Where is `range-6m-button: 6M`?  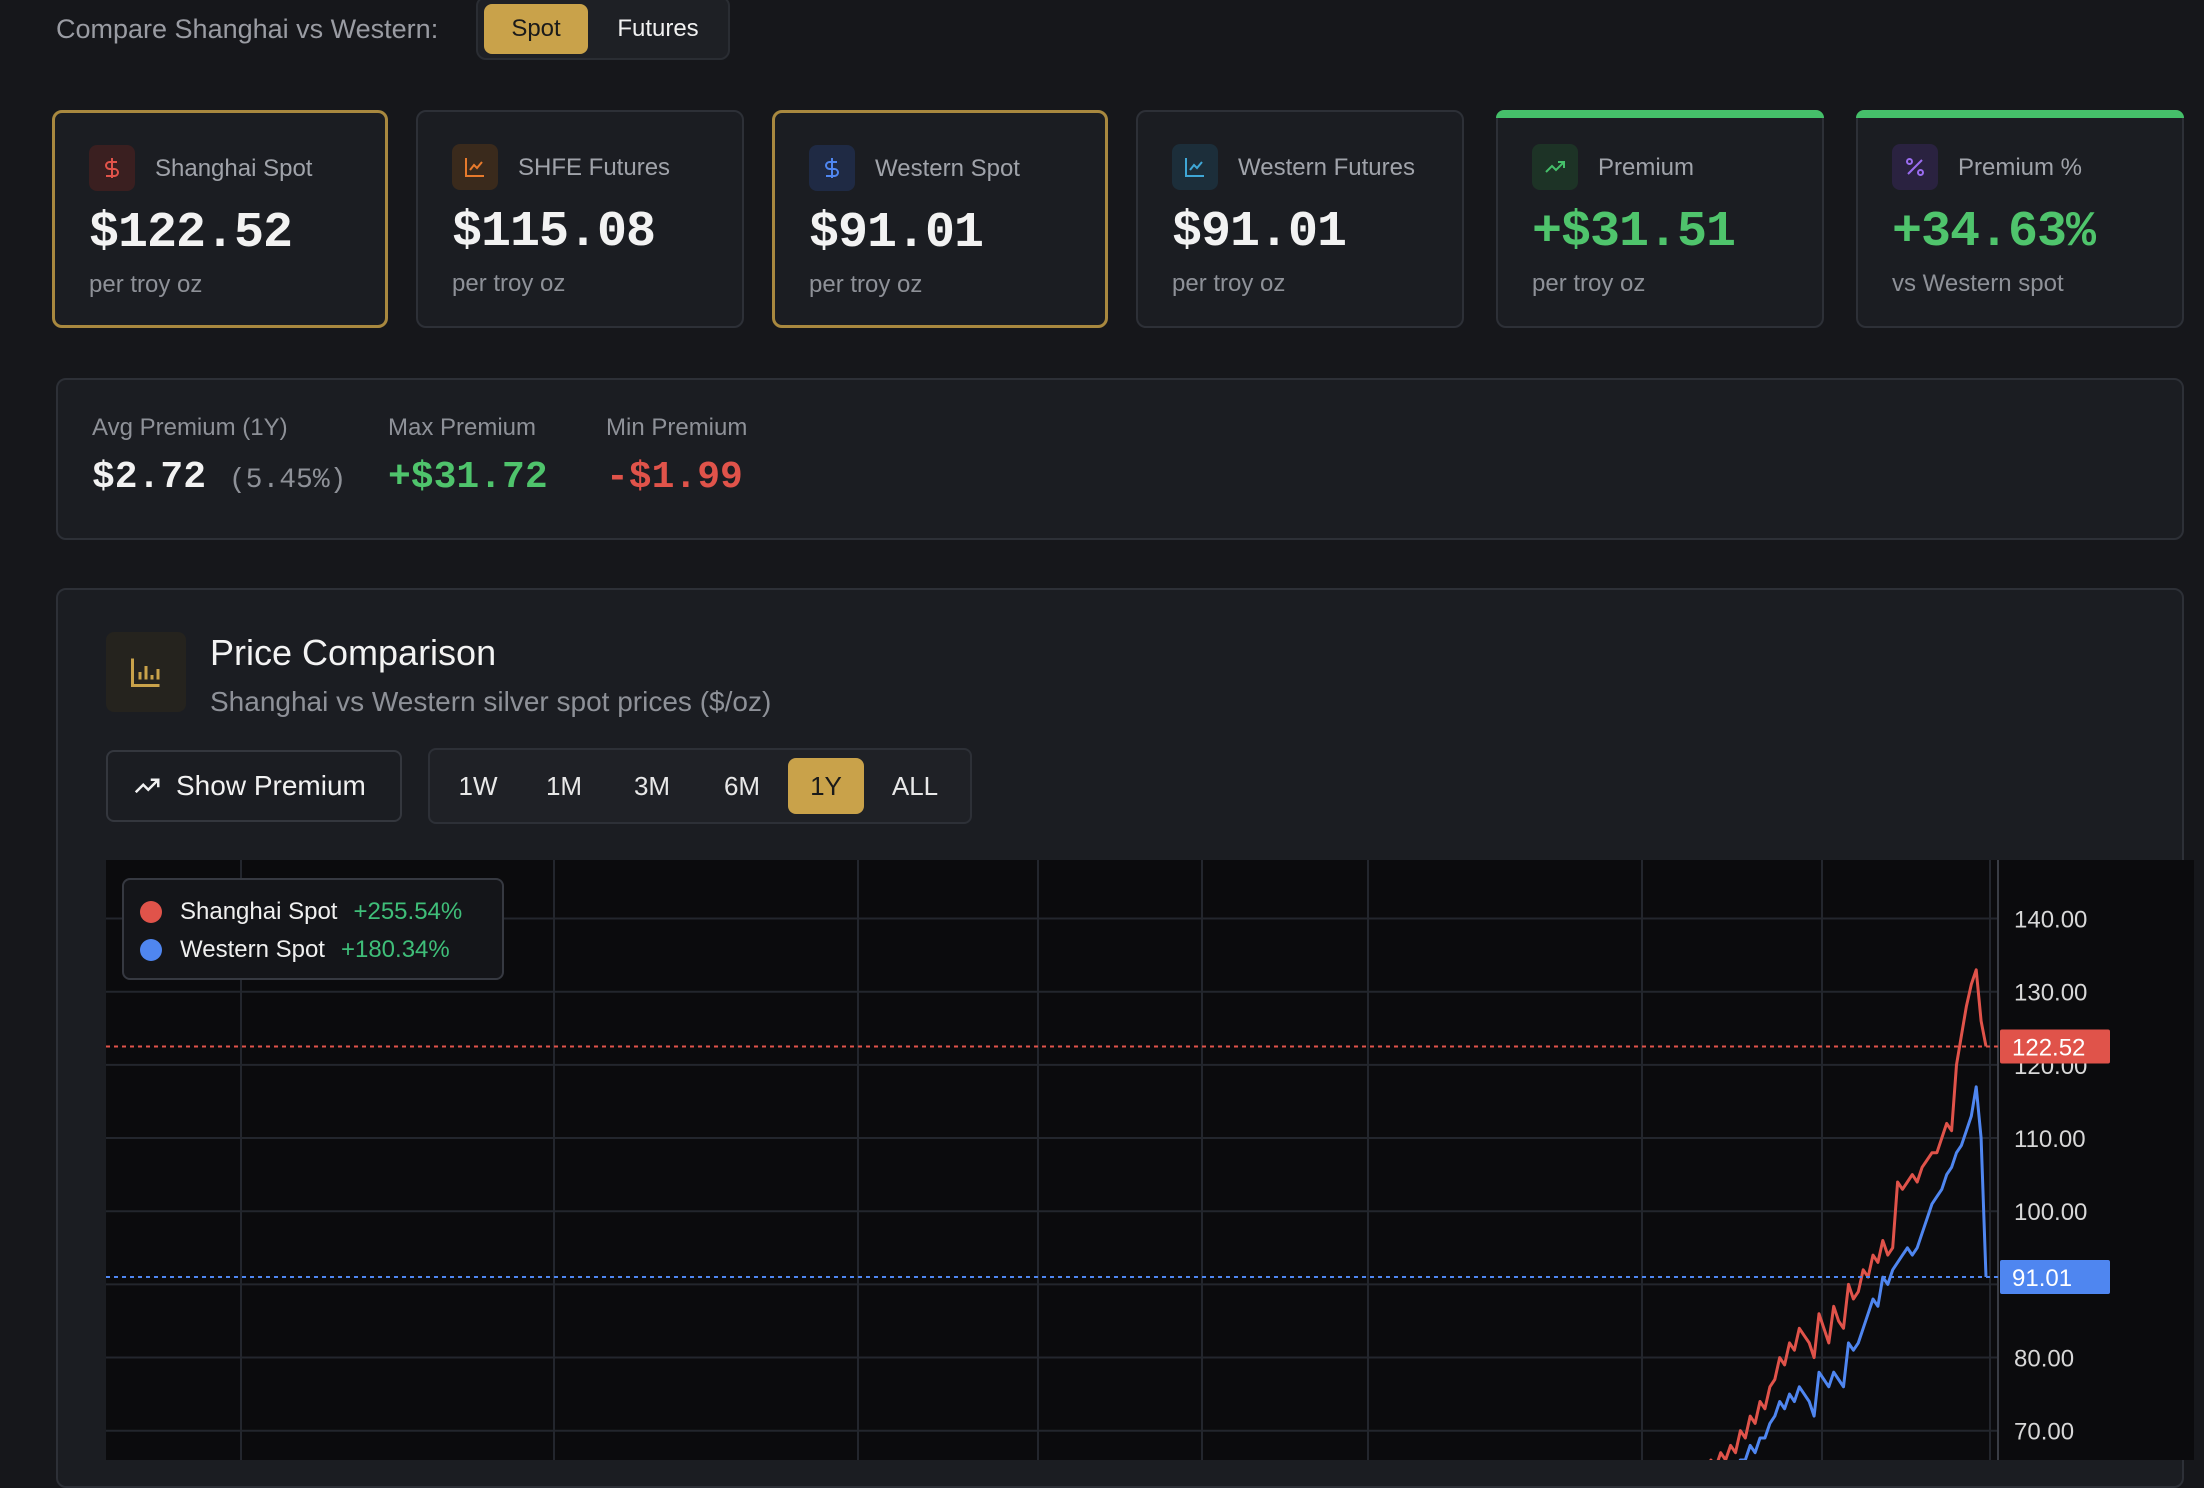
range-6m-button: 6M is located at coordinates (742, 786).